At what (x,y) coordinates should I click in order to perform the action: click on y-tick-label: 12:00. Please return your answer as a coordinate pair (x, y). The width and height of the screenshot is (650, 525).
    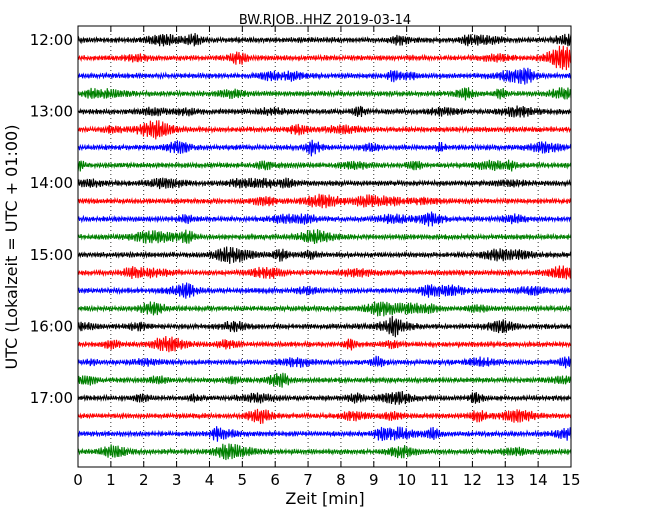
    Looking at the image, I should click on (51, 40).